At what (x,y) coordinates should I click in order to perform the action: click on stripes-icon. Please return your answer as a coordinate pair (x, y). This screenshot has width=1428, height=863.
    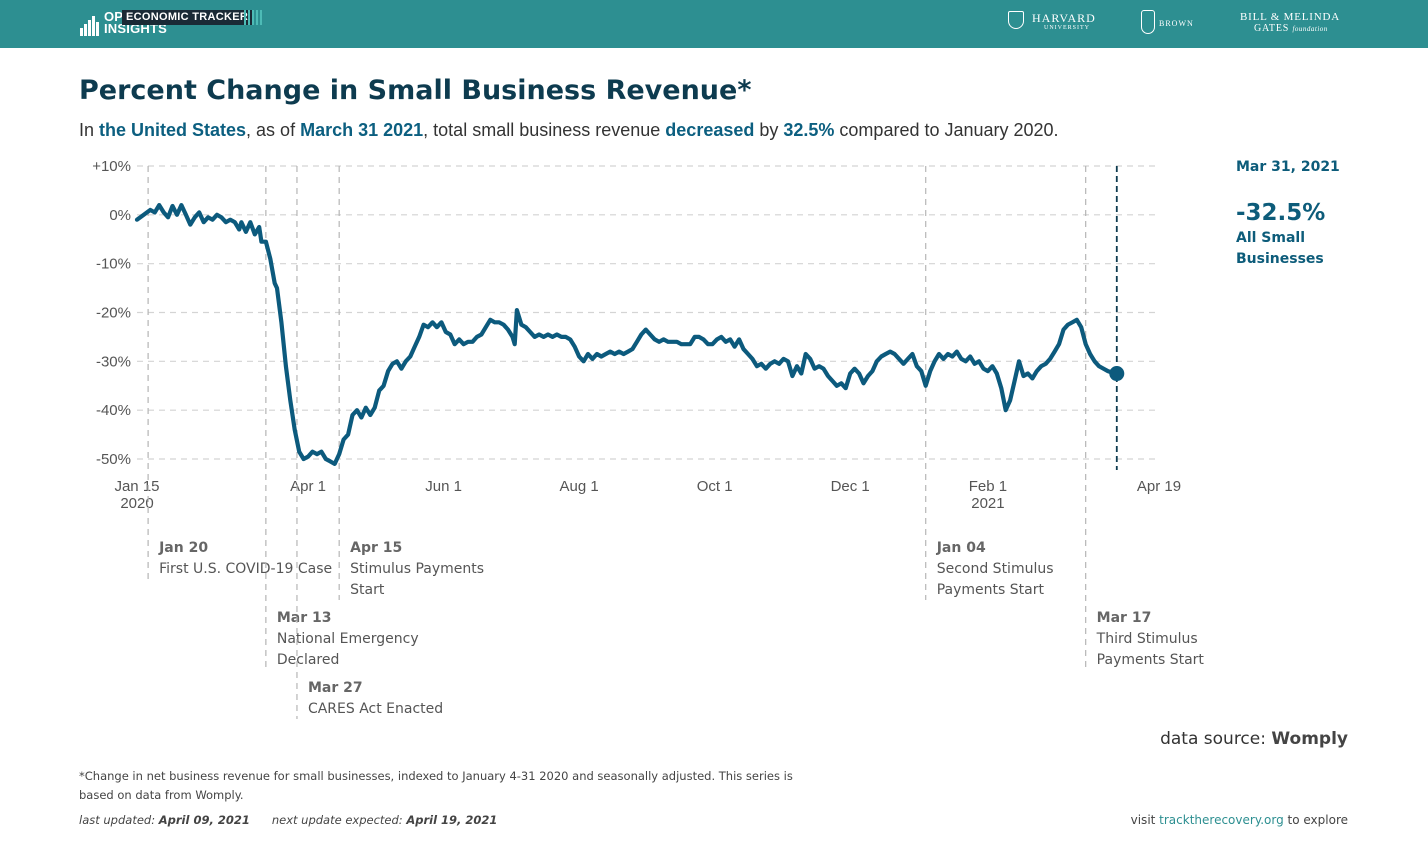
    Looking at the image, I should click on (254, 17).